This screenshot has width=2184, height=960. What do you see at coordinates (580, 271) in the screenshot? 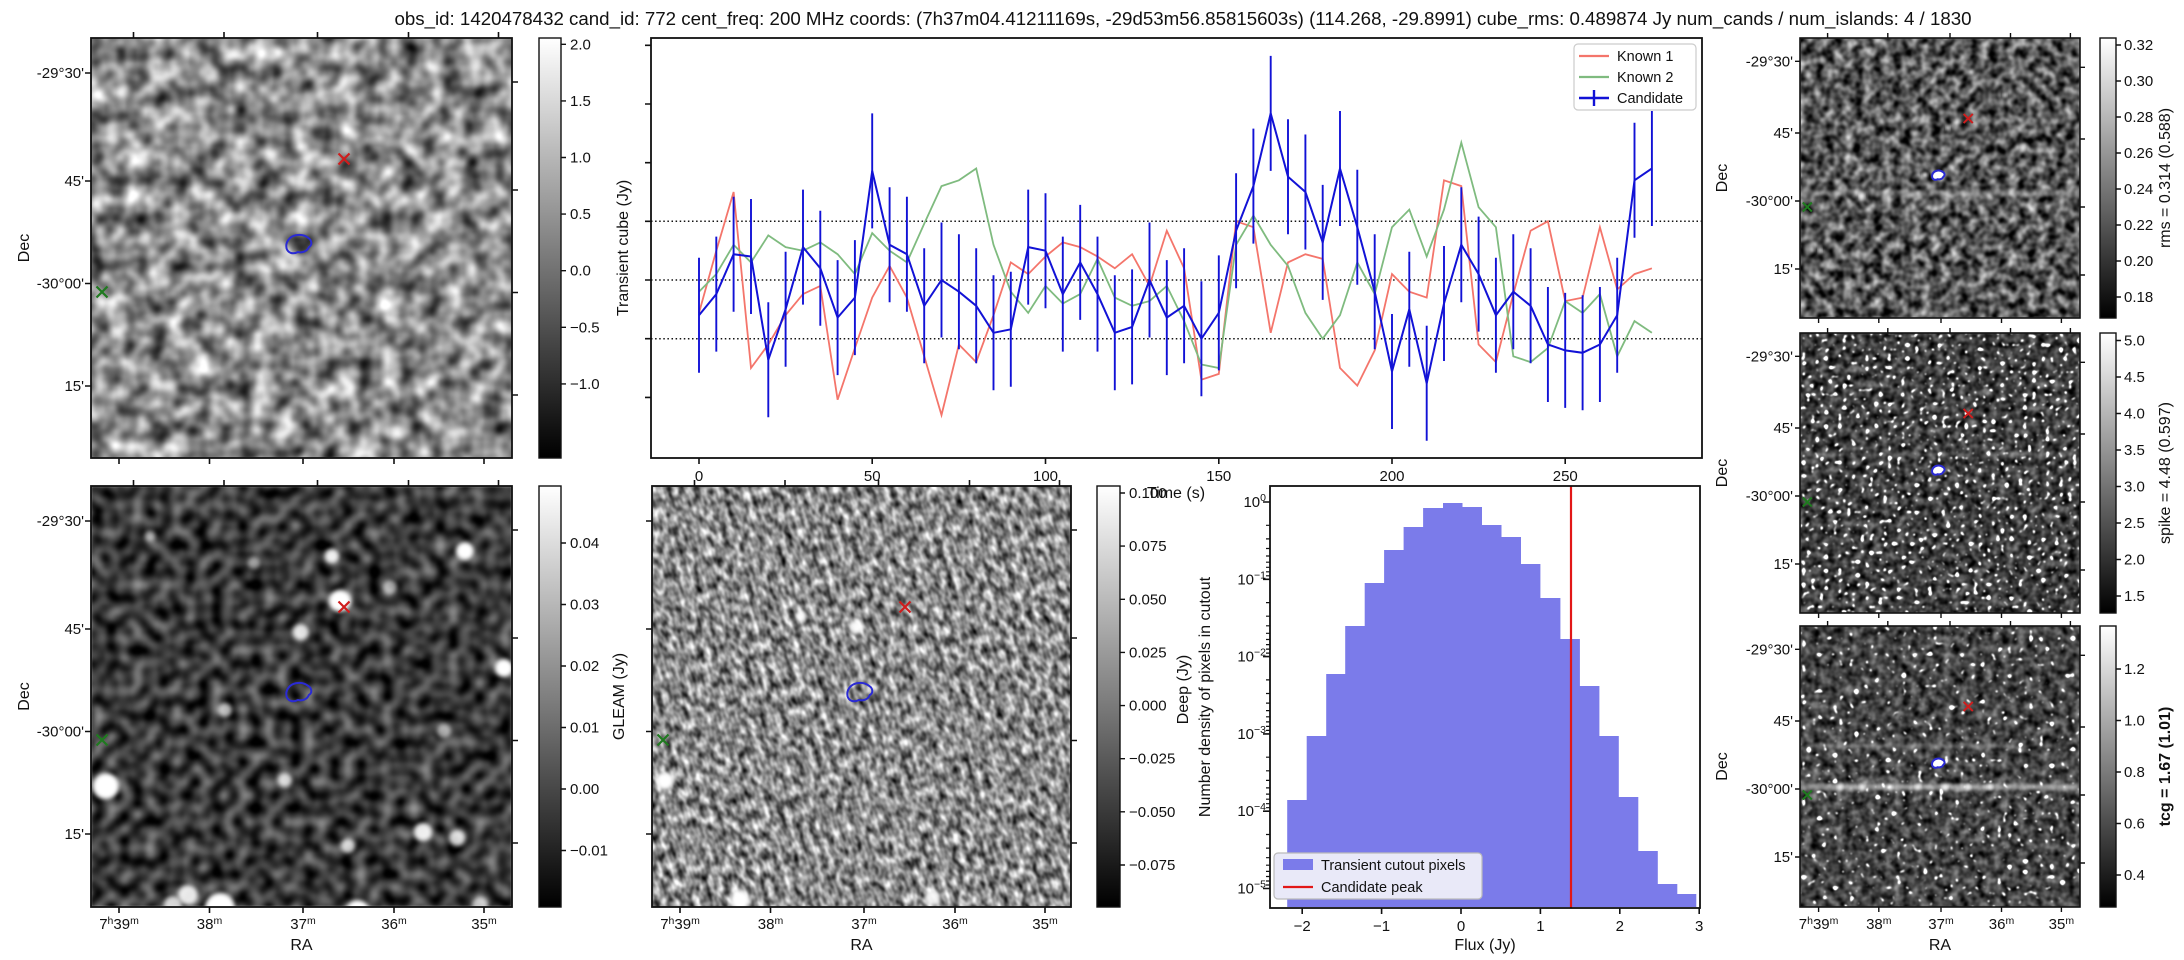
I see `svg-text: 0.0` at bounding box center [580, 271].